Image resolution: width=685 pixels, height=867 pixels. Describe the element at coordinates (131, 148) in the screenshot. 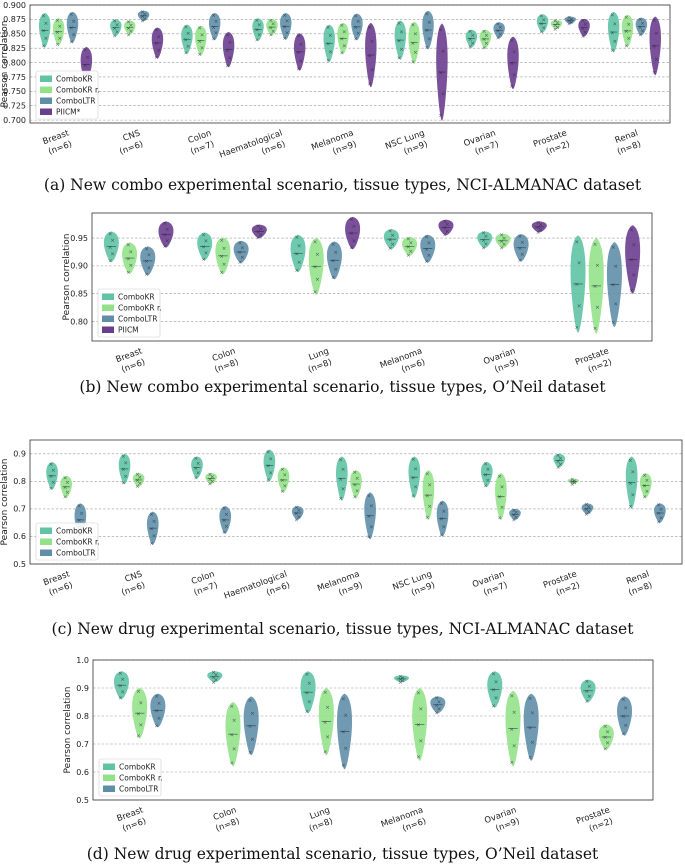

I see `x-tick-n-label: (n=6)` at that location.